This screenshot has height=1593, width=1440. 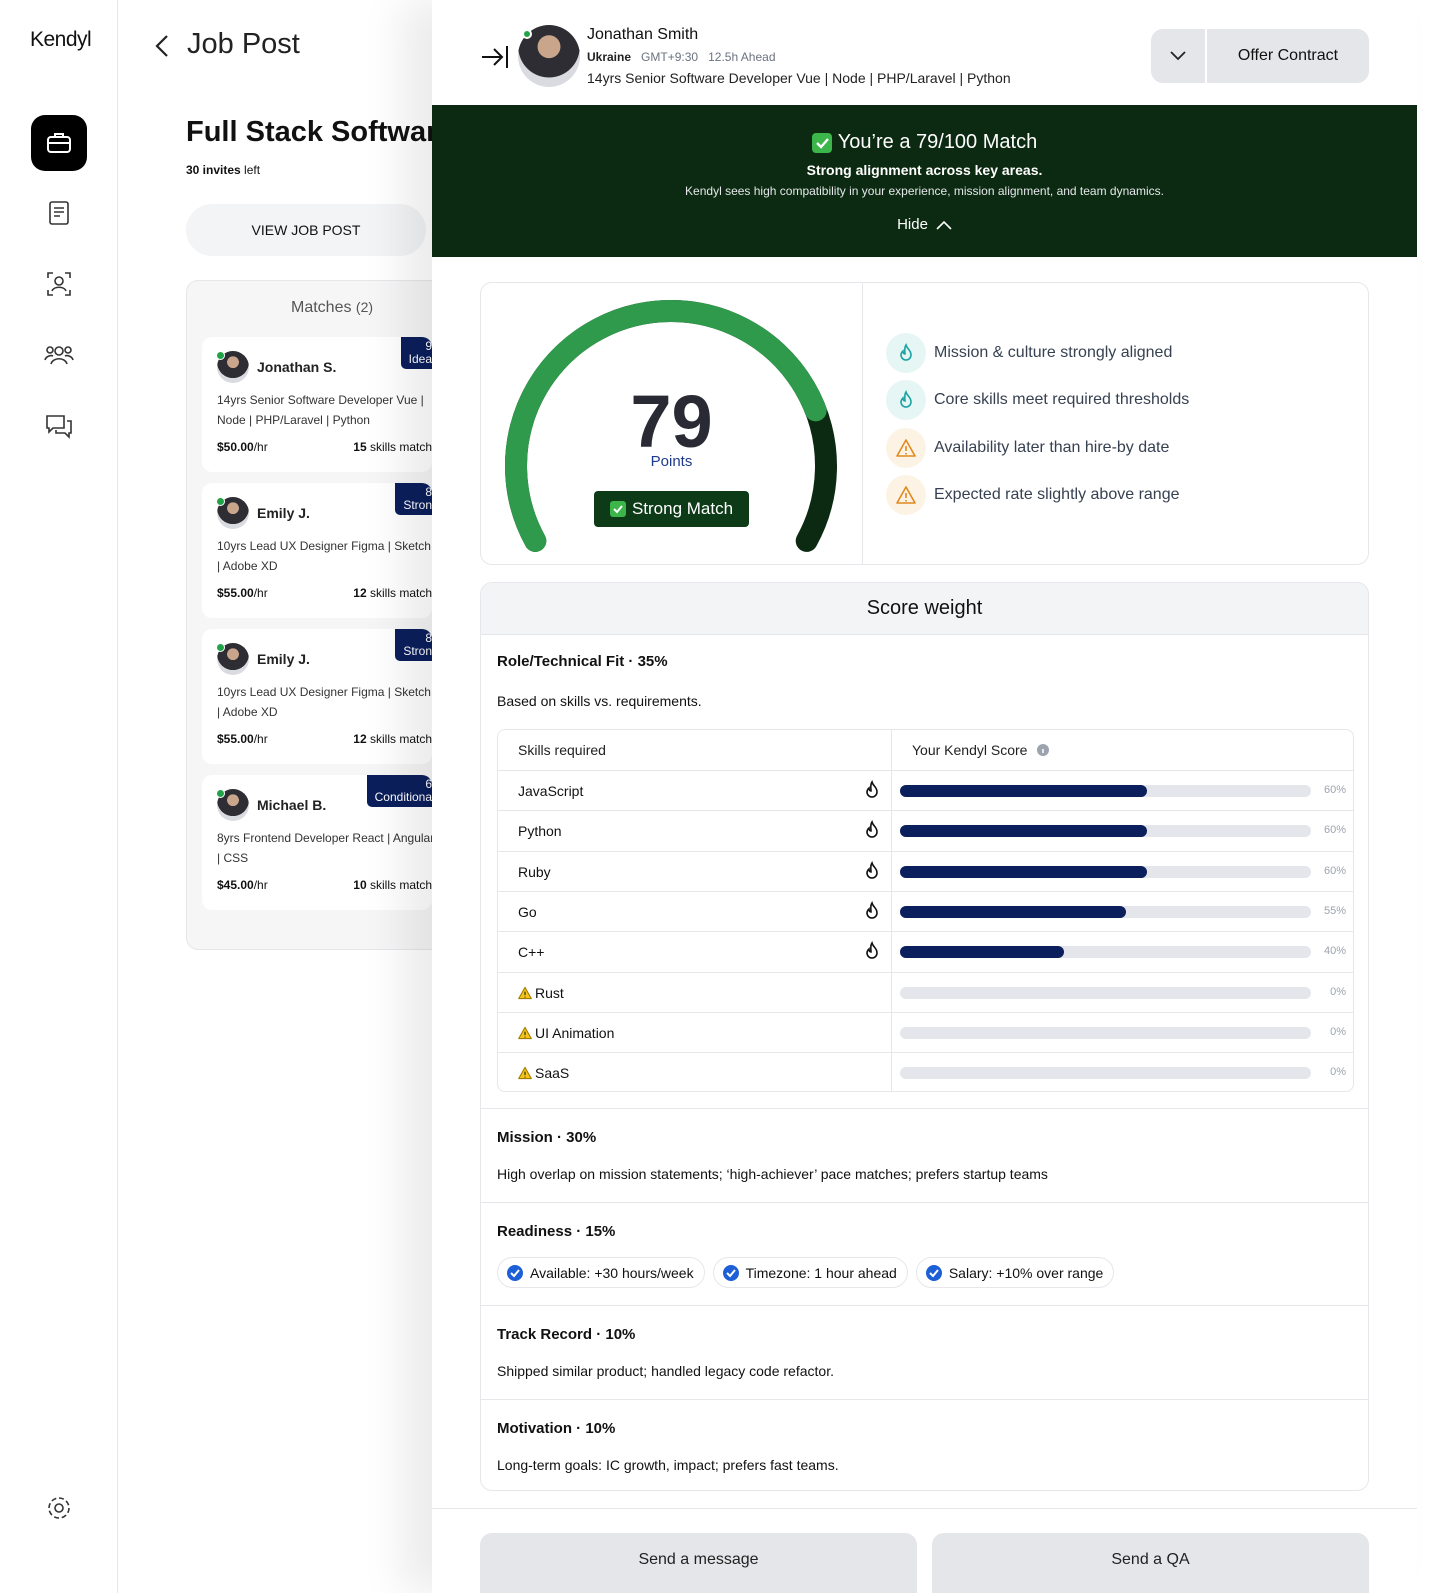 What do you see at coordinates (698, 1563) in the screenshot?
I see `action-button: Send a message` at bounding box center [698, 1563].